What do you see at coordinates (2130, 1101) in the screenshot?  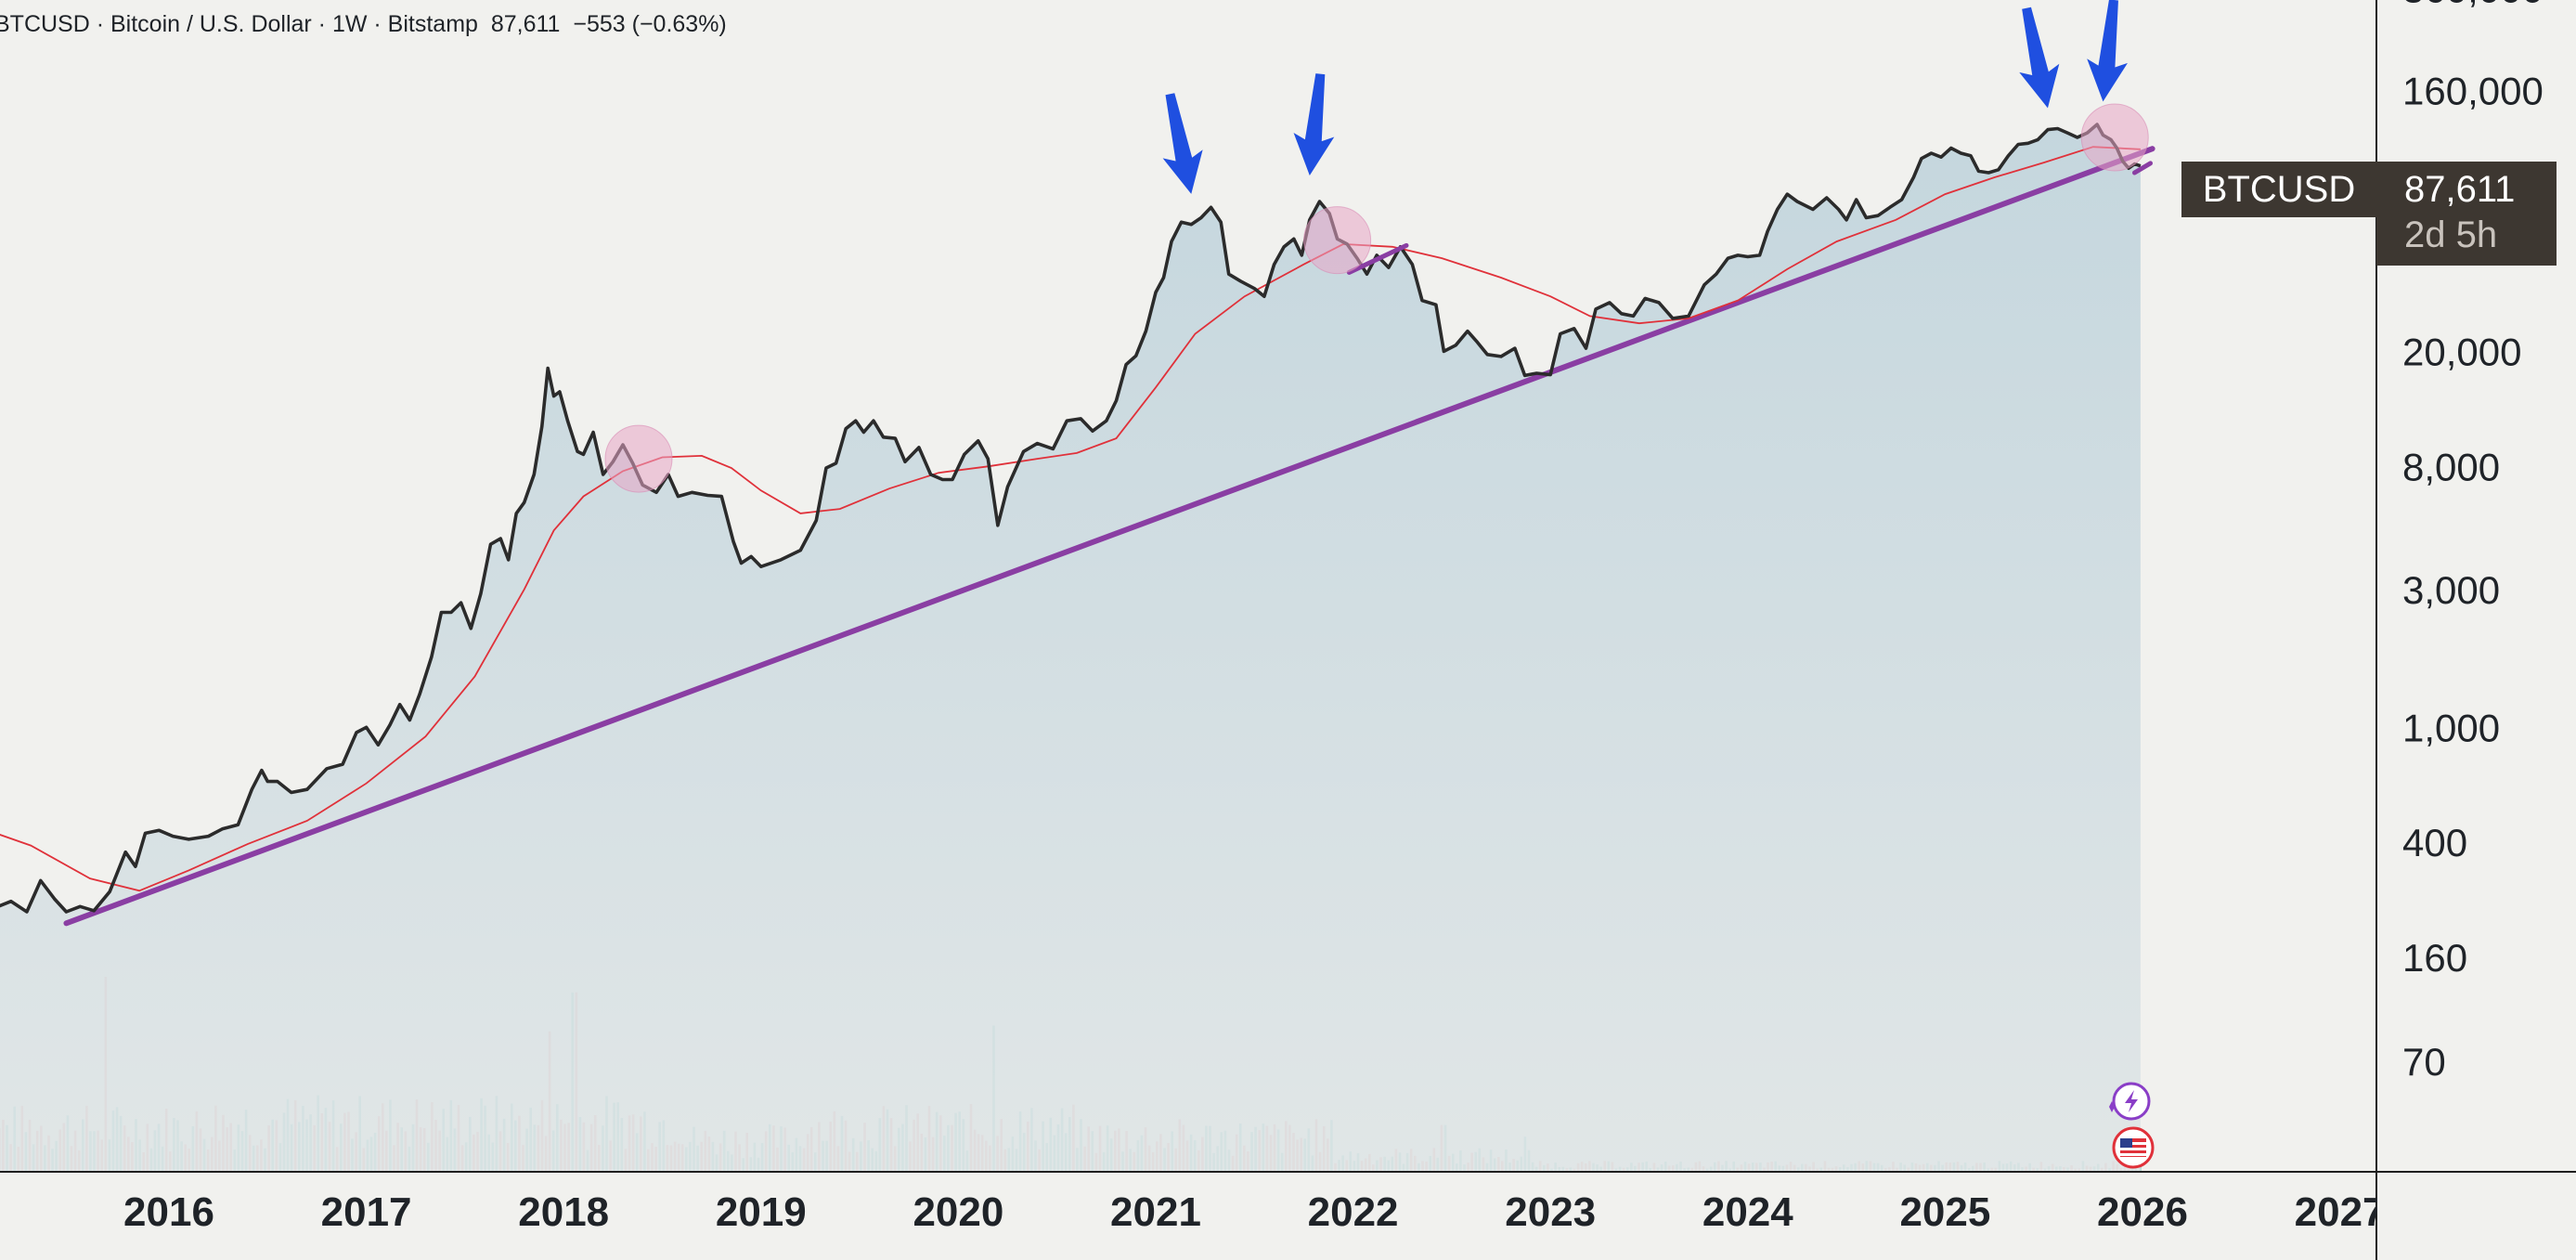 I see `lightning-event-icon` at bounding box center [2130, 1101].